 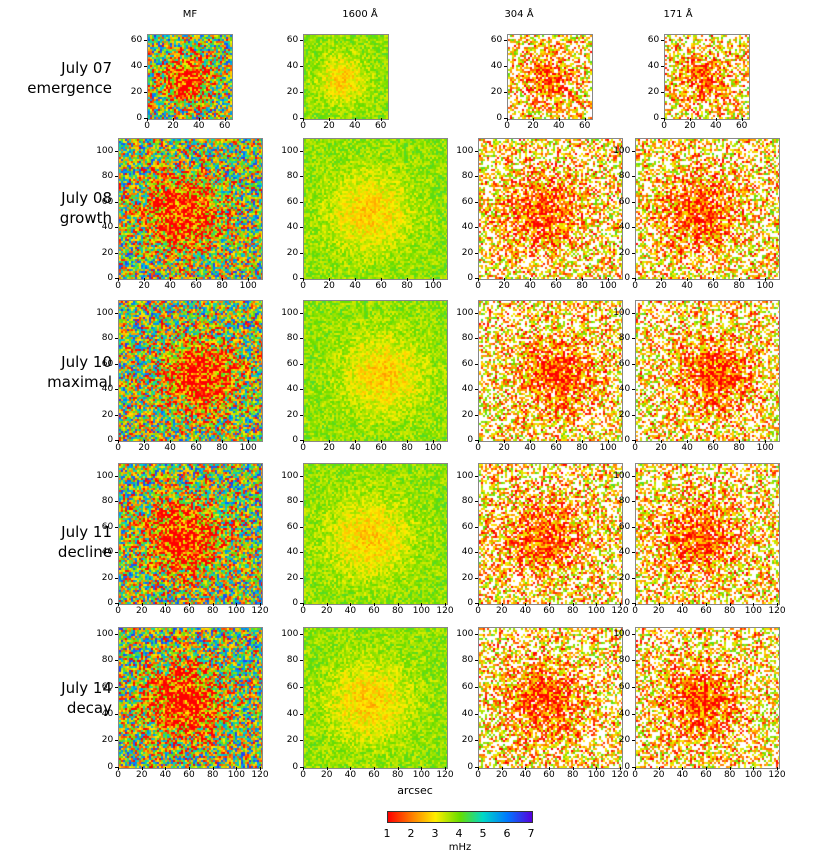 What do you see at coordinates (56, 208) in the screenshot?
I see `row-label-1: July 08 growth` at bounding box center [56, 208].